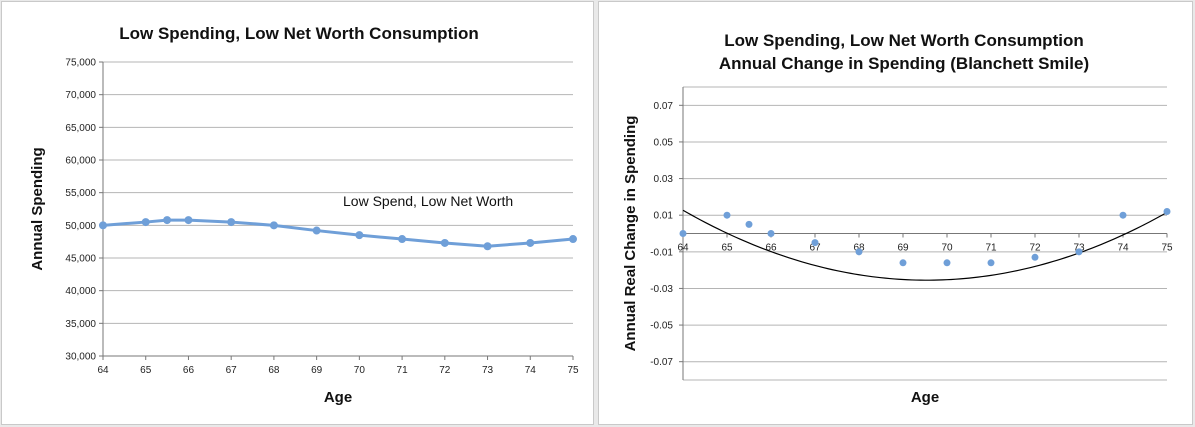  I want to click on y-tick-label: 0.05, so click(664, 142).